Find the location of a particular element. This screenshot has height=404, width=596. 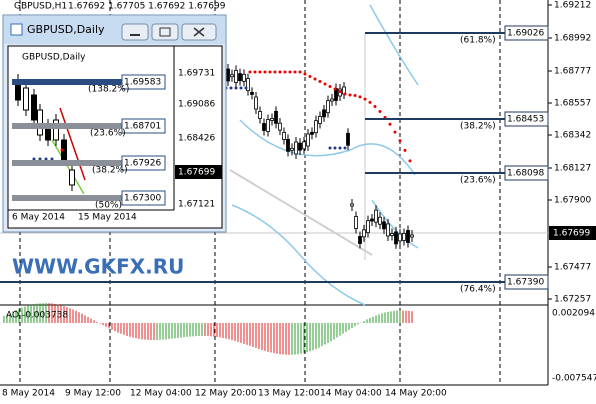

window-icon is located at coordinates (16, 29).